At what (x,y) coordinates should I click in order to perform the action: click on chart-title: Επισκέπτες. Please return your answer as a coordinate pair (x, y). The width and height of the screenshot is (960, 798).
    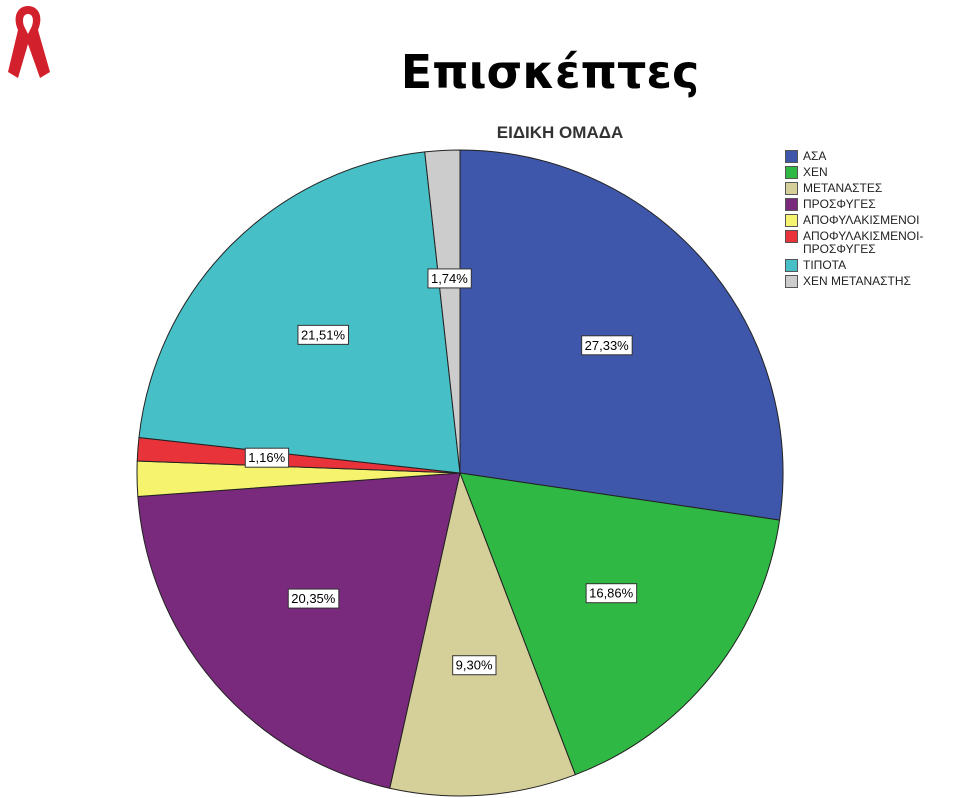
    Looking at the image, I should click on (550, 72).